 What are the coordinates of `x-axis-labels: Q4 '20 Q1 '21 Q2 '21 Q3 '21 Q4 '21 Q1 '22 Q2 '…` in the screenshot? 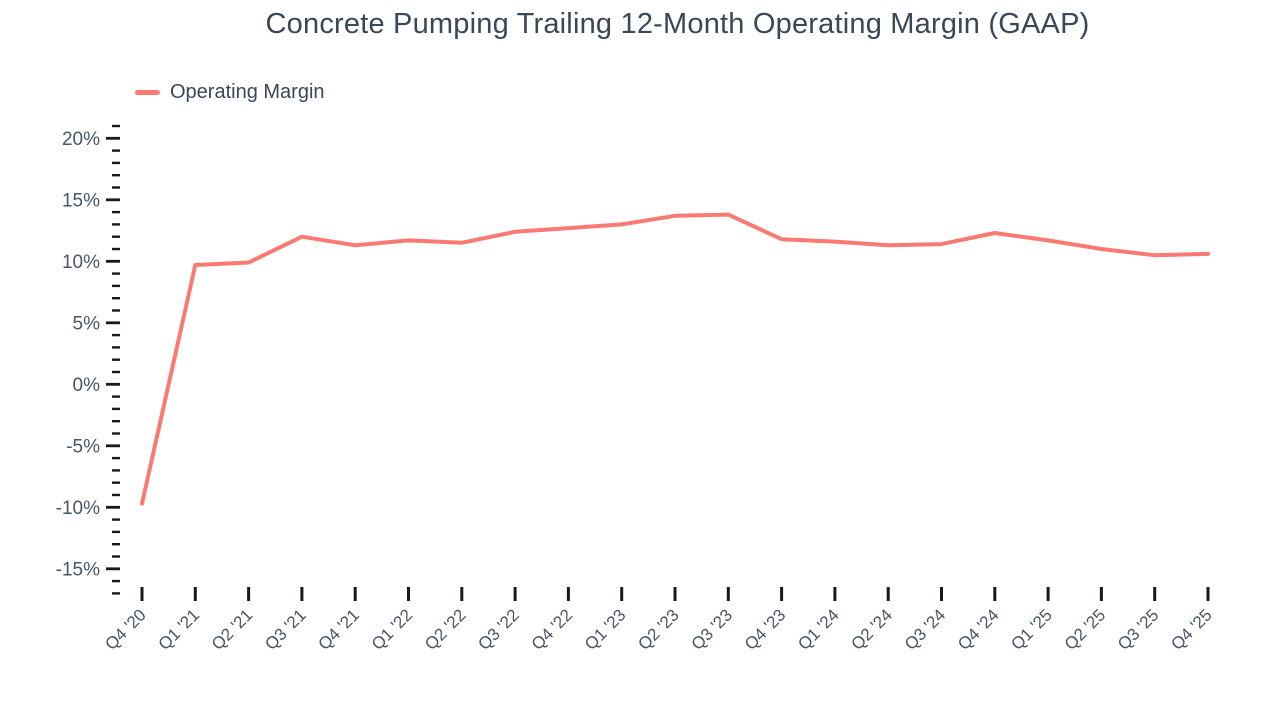 It's located at (658, 629).